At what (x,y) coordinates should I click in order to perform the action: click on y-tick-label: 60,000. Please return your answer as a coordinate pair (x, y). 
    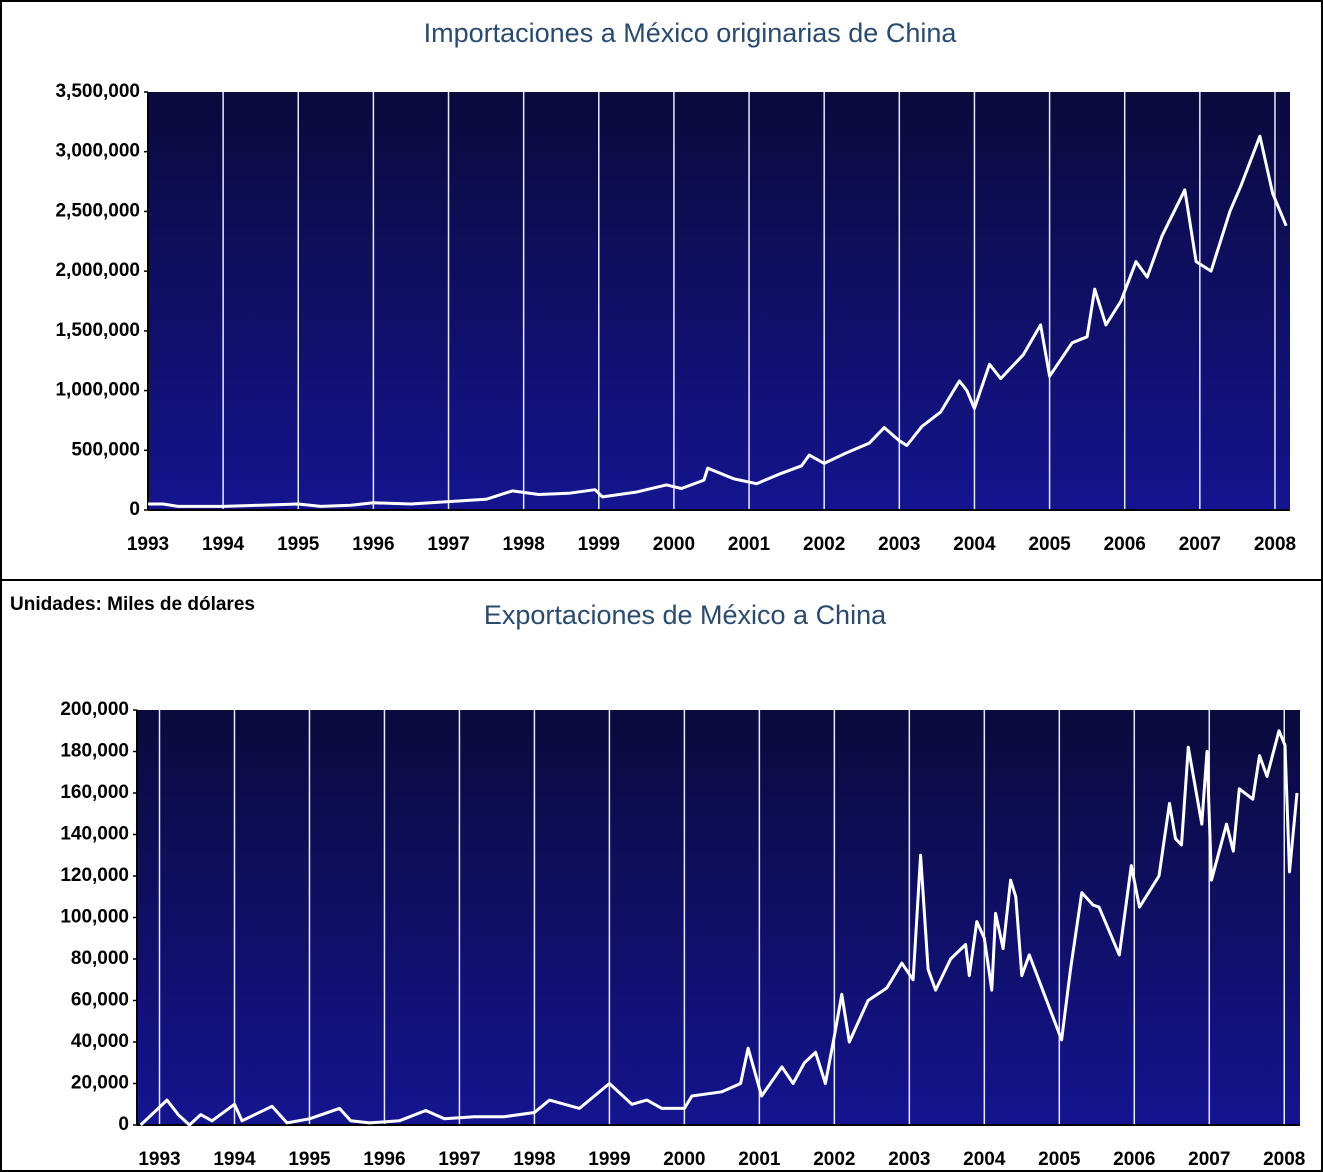
    Looking at the image, I should click on (100, 1000).